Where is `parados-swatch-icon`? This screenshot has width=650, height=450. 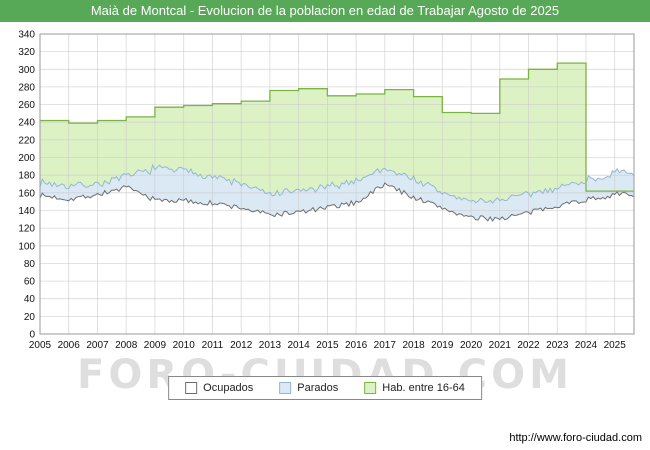 parados-swatch-icon is located at coordinates (285, 388).